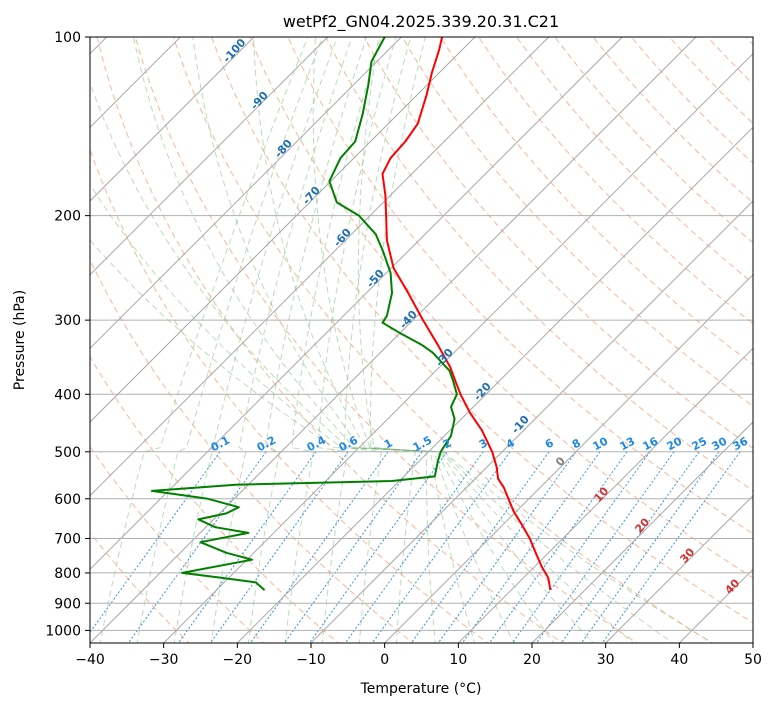 The height and width of the screenshot is (708, 775). I want to click on x-tick-label: 10, so click(458, 660).